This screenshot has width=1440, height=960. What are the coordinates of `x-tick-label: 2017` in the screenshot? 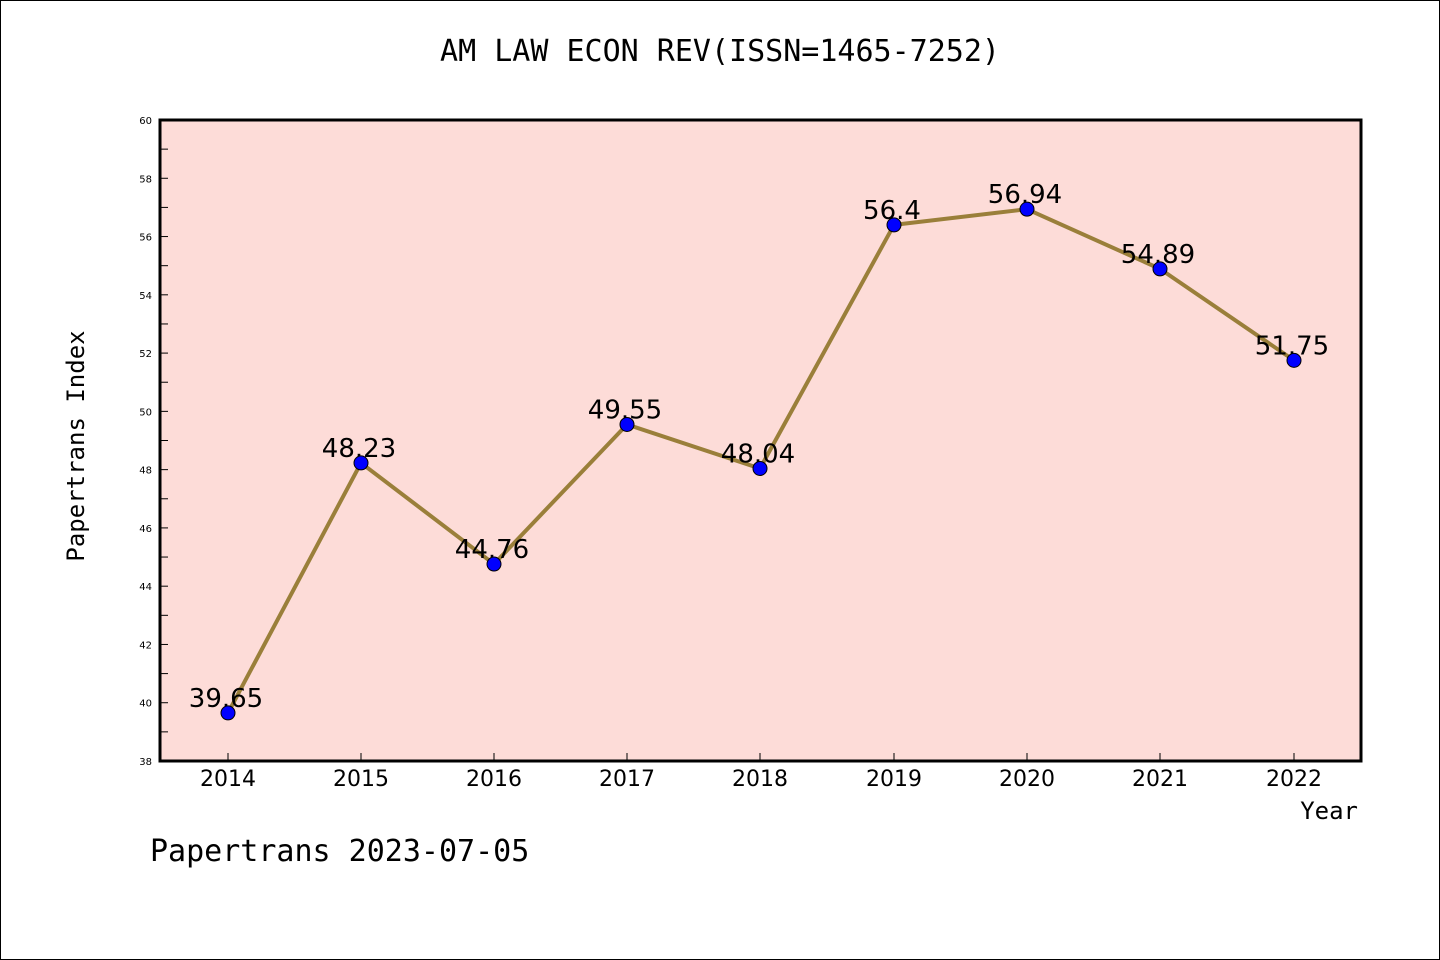 It's located at (627, 779).